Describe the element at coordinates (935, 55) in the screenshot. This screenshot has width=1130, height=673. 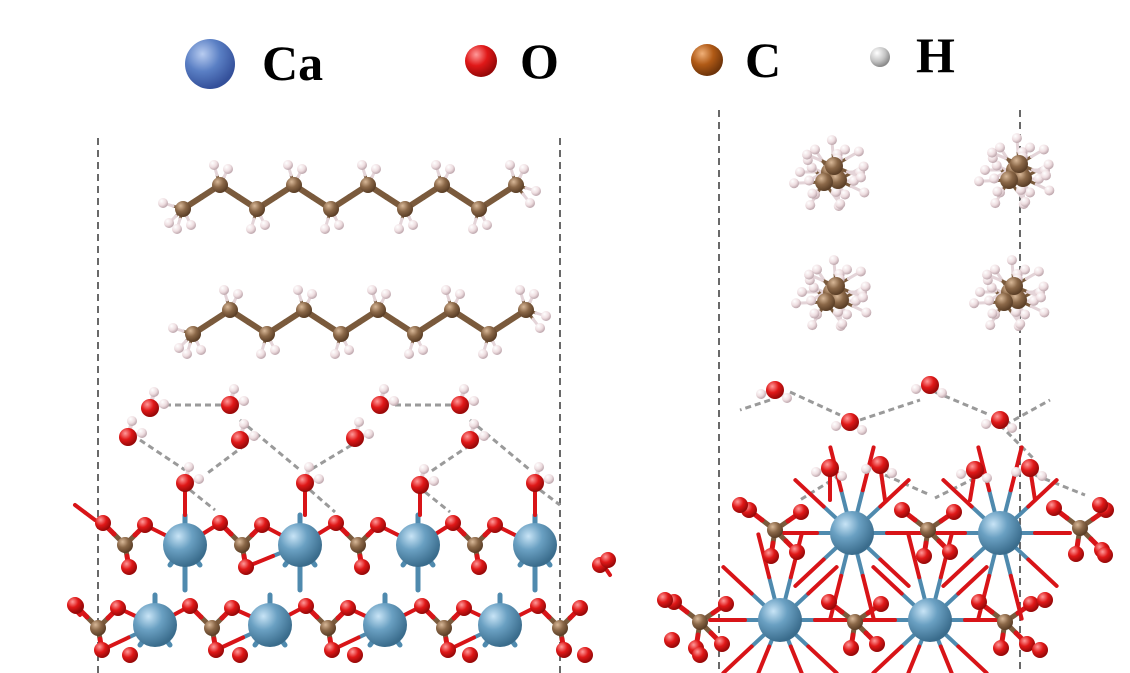
I see `legend-label-h: H` at that location.